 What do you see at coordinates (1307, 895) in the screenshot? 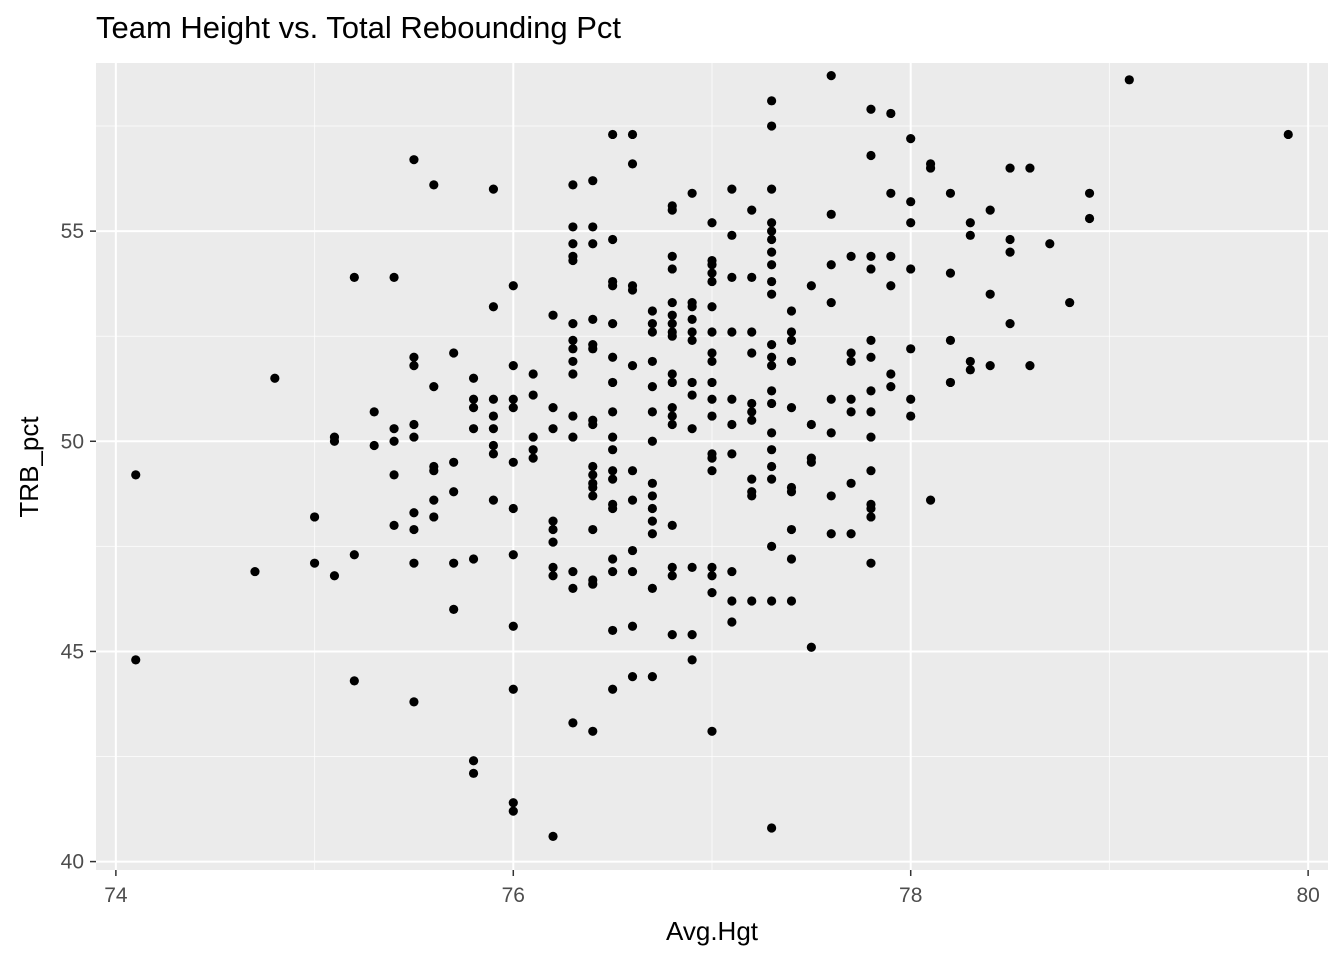
I see `x-tick-label: 80` at bounding box center [1307, 895].